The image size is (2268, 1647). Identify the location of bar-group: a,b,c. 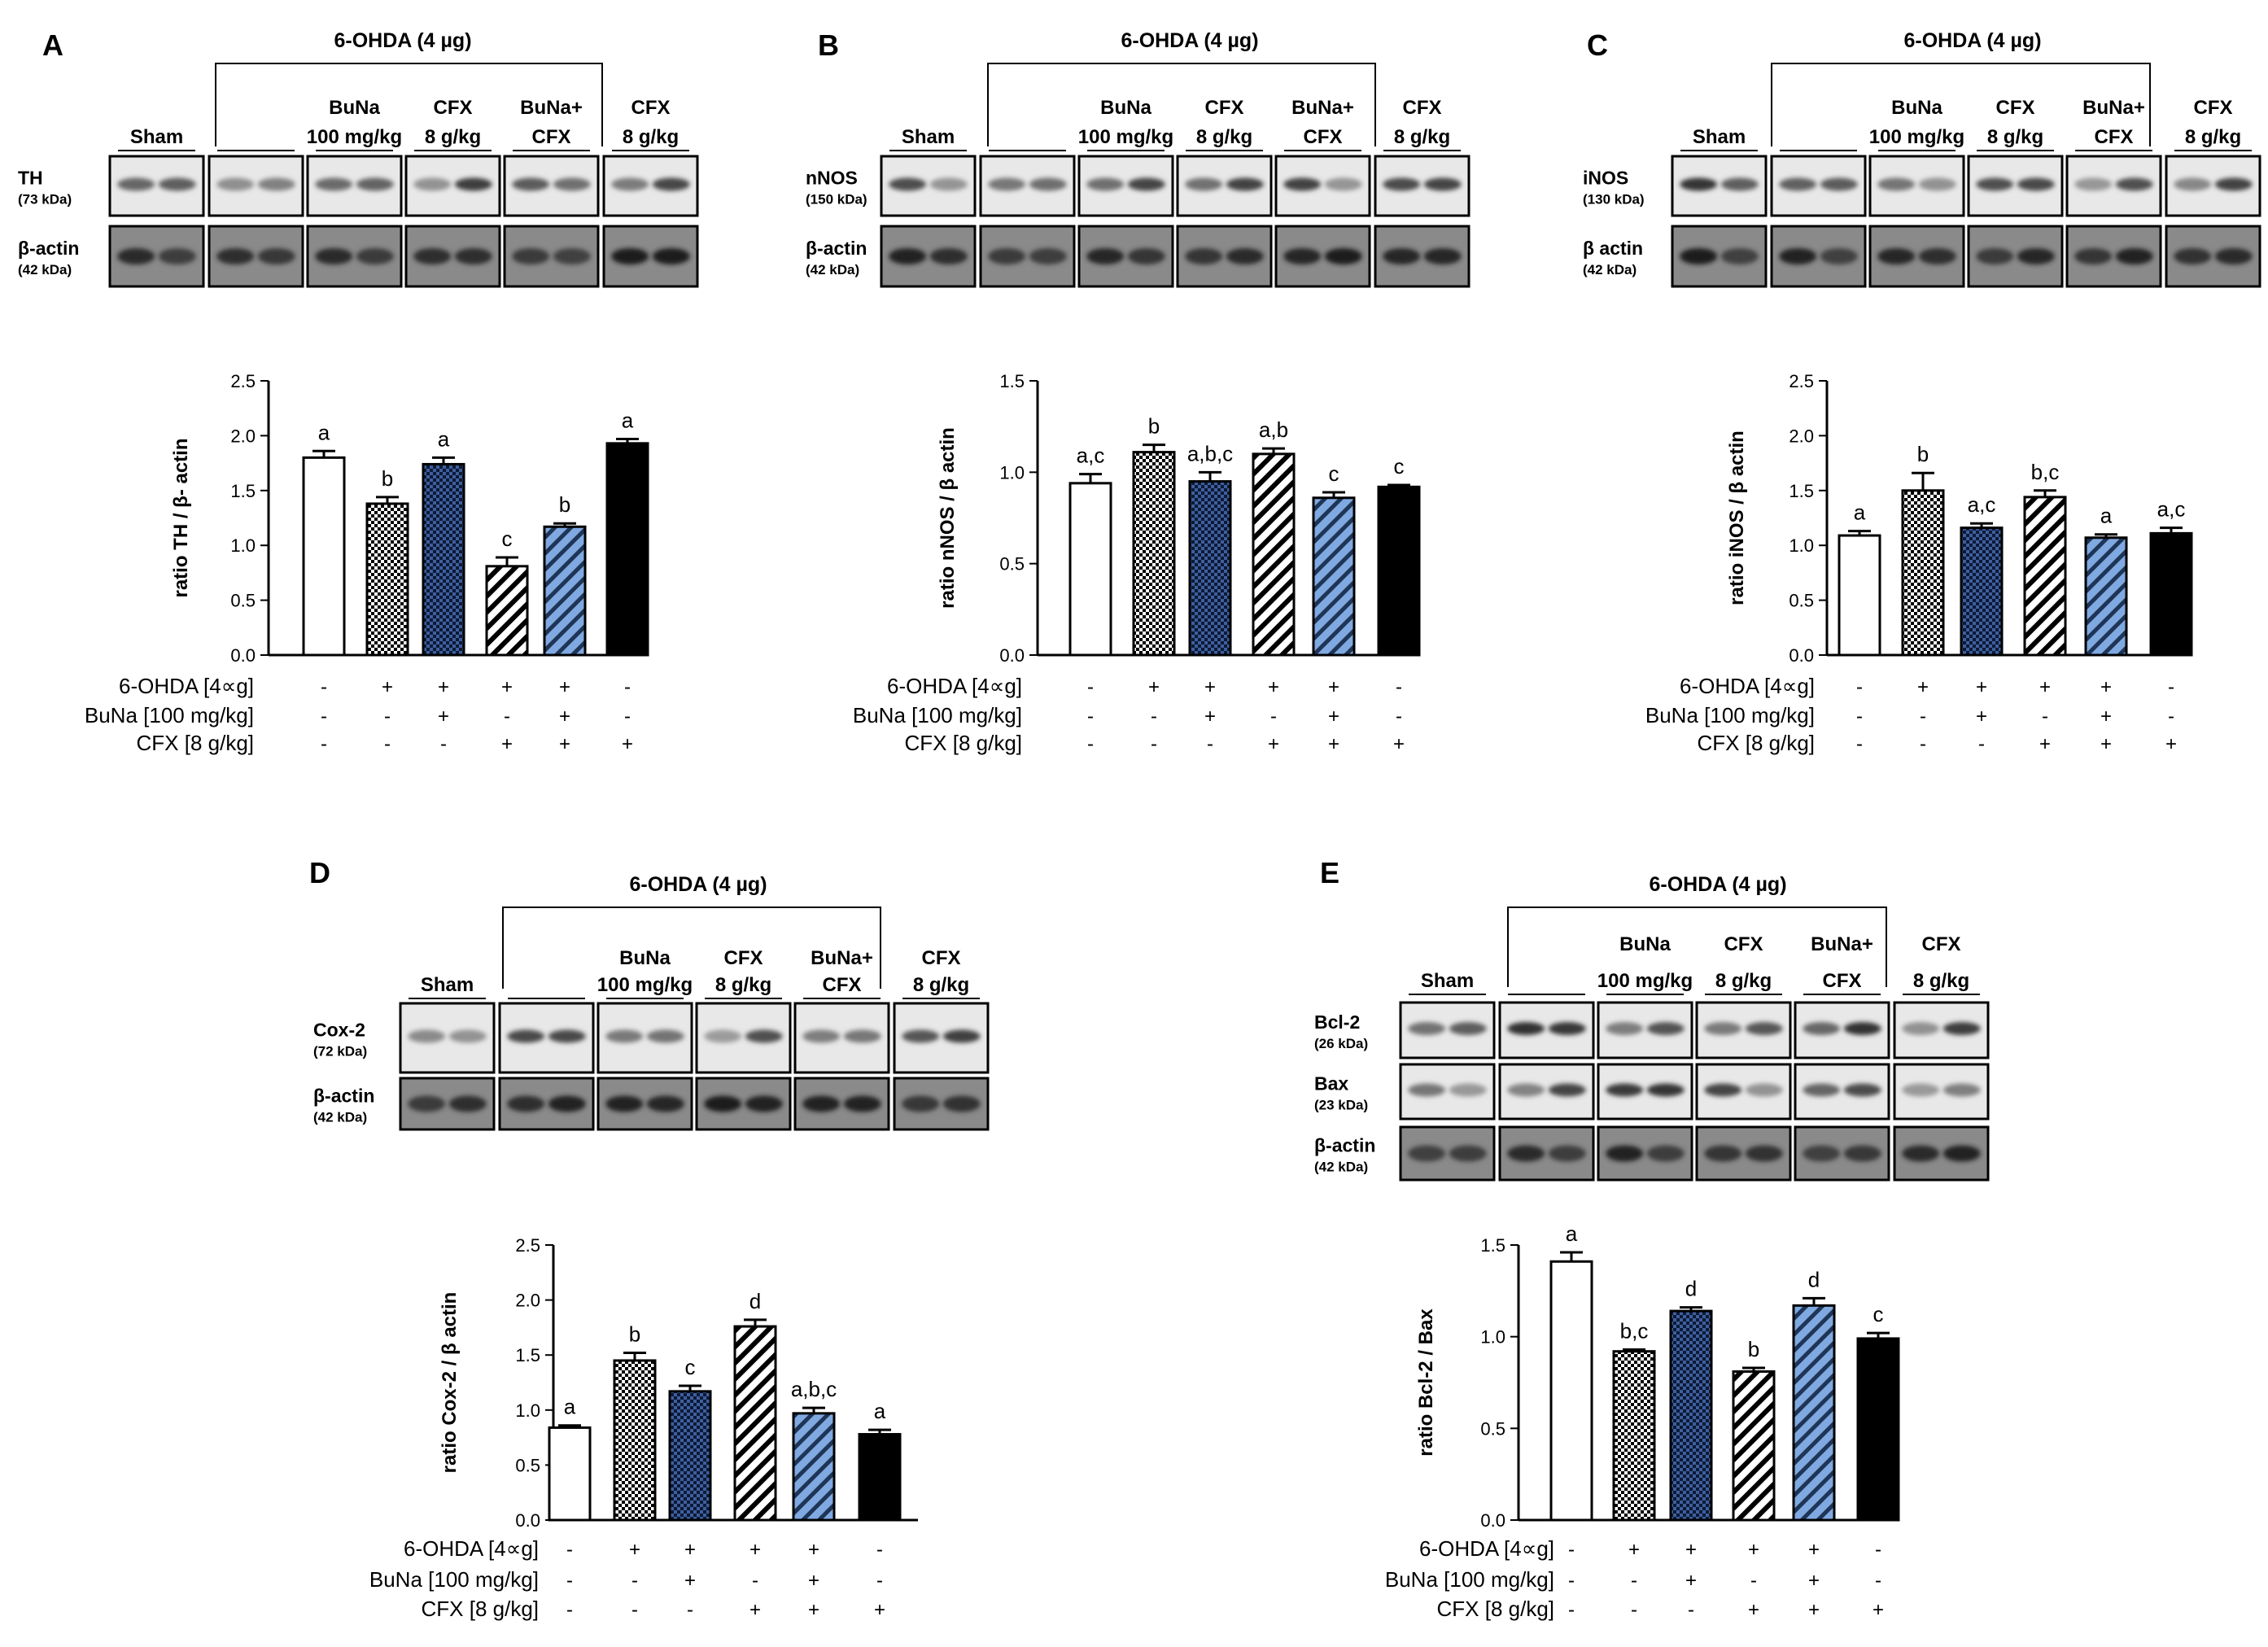
(814, 1449).